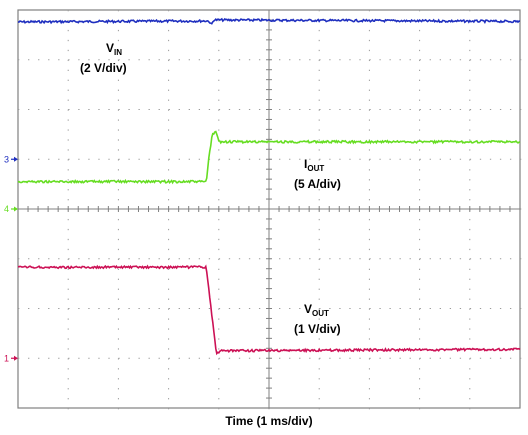 The image size is (528, 435). Describe the element at coordinates (317, 329) in the screenshot. I see `vout-scale: (1 V/div)` at that location.